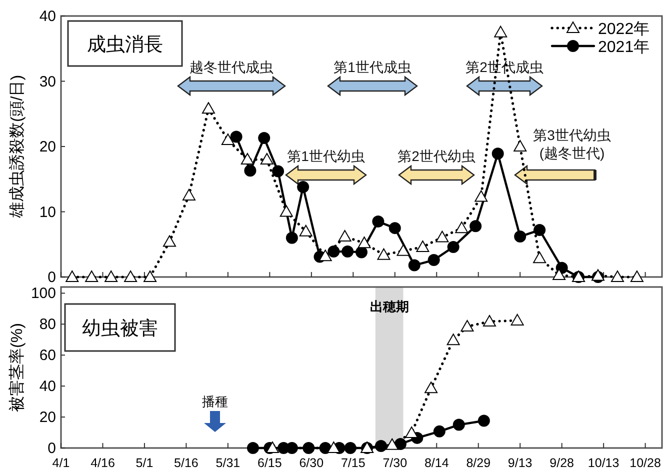  Describe the element at coordinates (215, 401) in the screenshot. I see `annotation: 播種` at that location.